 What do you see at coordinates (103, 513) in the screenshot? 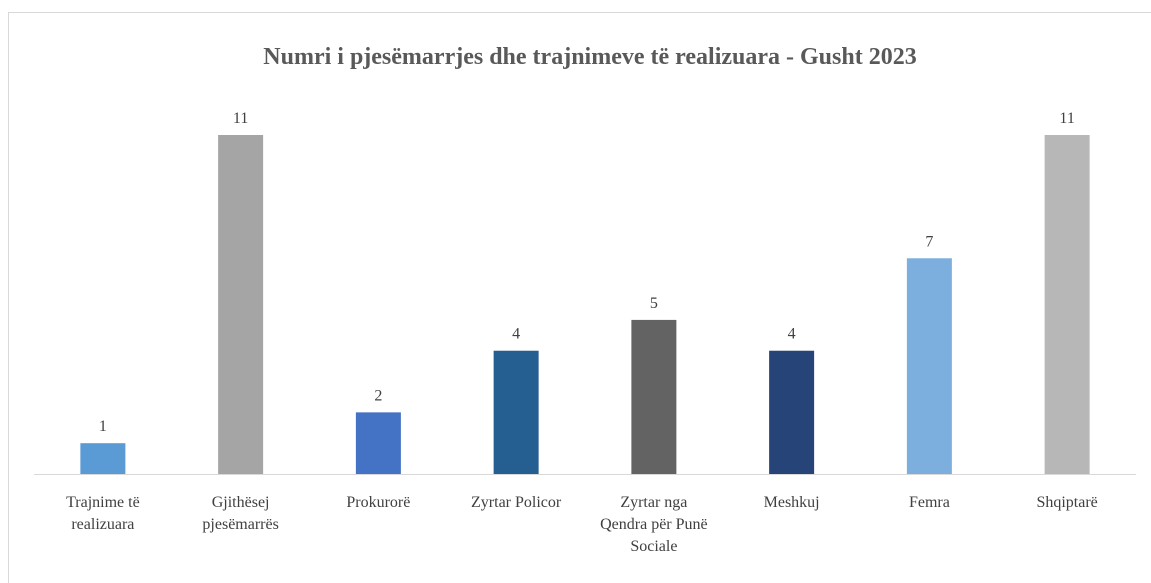
I see `x-tick-label: Trajnime të realizuara` at bounding box center [103, 513].